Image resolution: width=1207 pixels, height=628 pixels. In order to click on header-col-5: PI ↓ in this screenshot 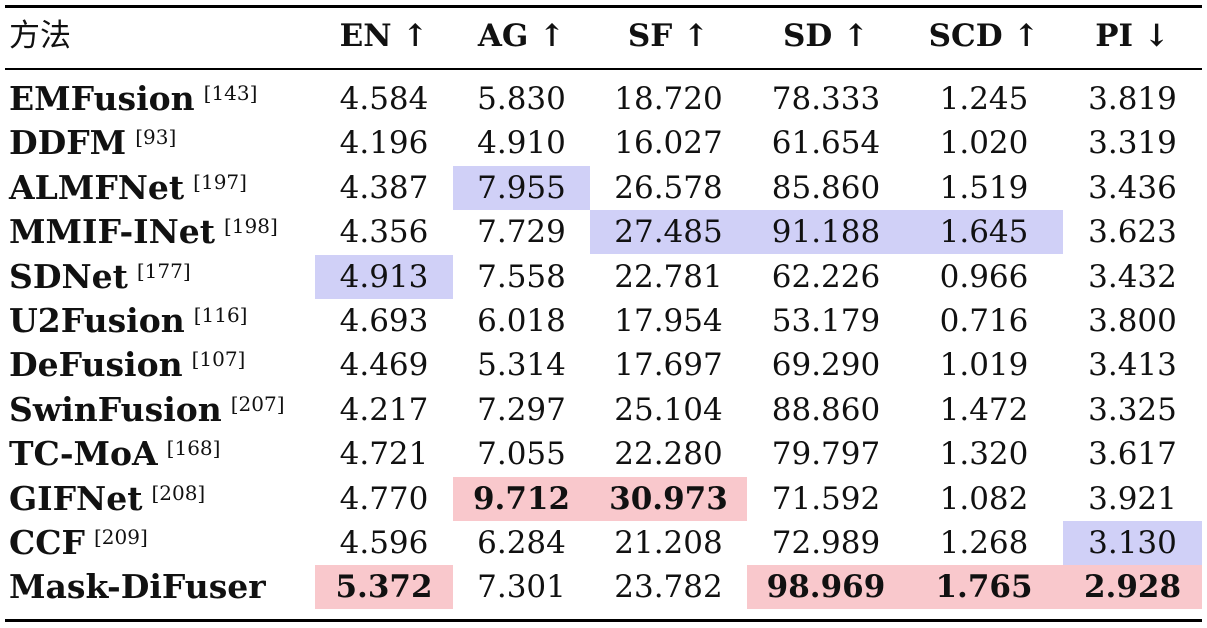, I will do `click(1132, 36)`.